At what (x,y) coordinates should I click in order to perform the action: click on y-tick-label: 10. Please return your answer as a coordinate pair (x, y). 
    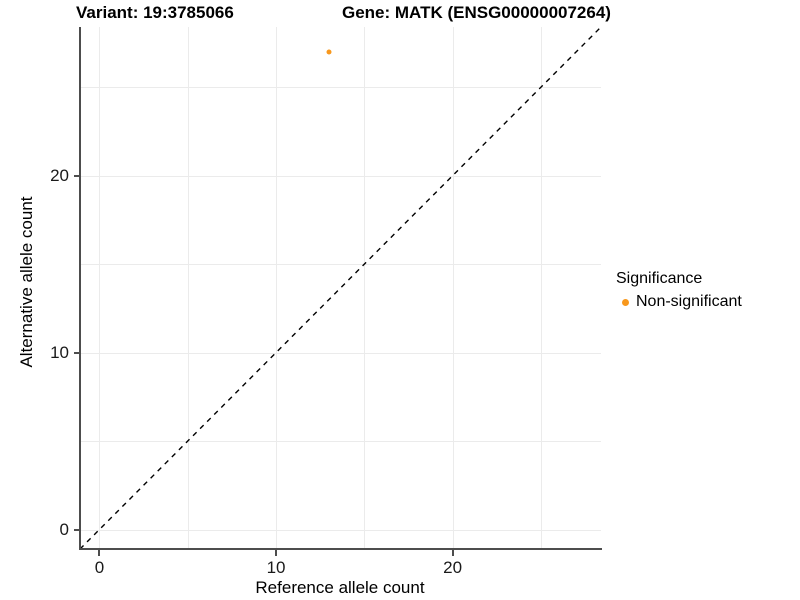
    Looking at the image, I should click on (59, 352).